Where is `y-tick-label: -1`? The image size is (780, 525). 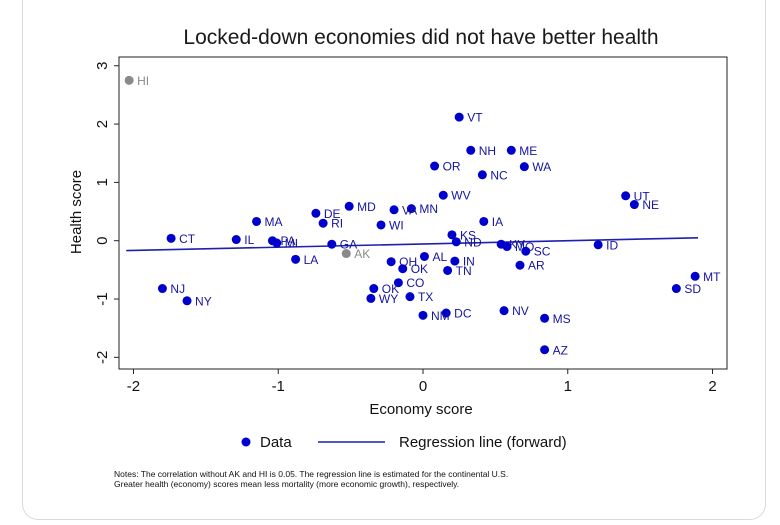
y-tick-label: -1 is located at coordinates (102, 298).